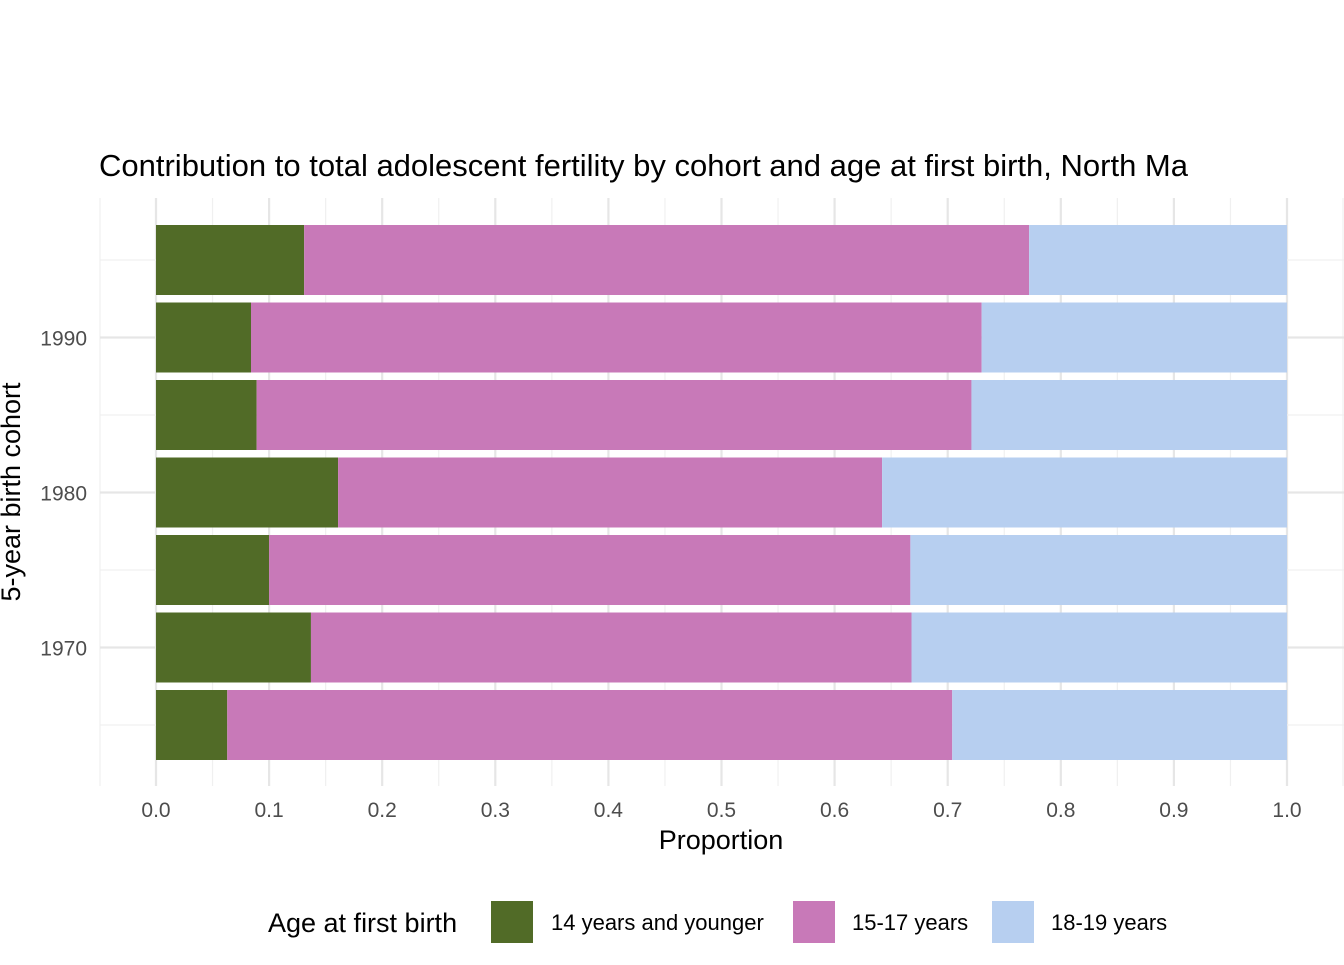 Image resolution: width=1344 pixels, height=965 pixels. Describe the element at coordinates (611, 647) in the screenshot. I see `bar-1970-15-17-years` at that location.